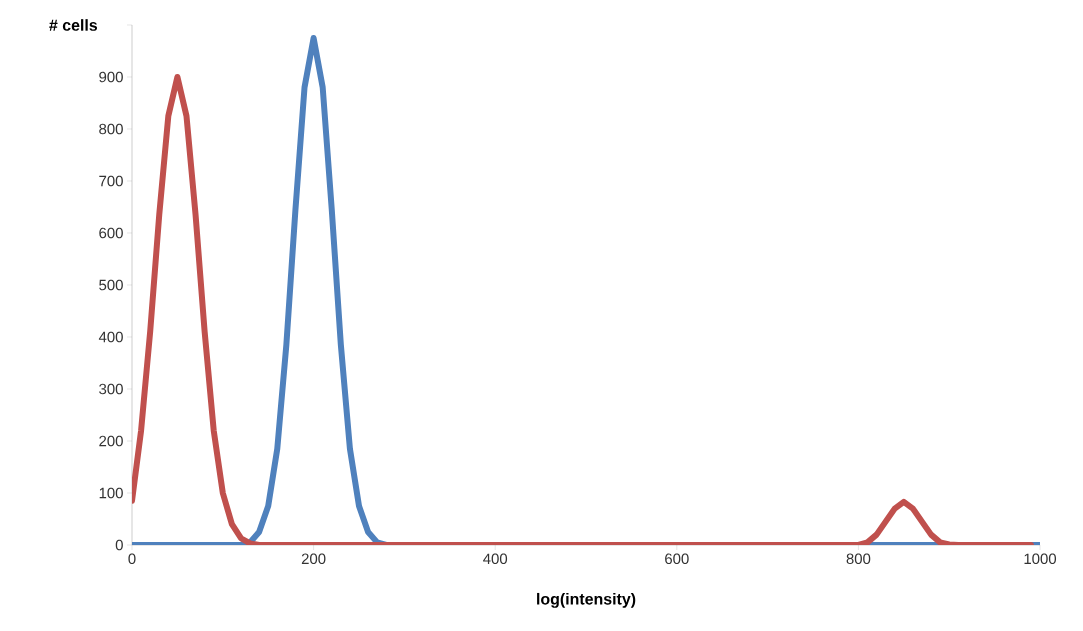 Image resolution: width=1083 pixels, height=631 pixels. What do you see at coordinates (111, 285) in the screenshot?
I see `y-tick-label: 500` at bounding box center [111, 285].